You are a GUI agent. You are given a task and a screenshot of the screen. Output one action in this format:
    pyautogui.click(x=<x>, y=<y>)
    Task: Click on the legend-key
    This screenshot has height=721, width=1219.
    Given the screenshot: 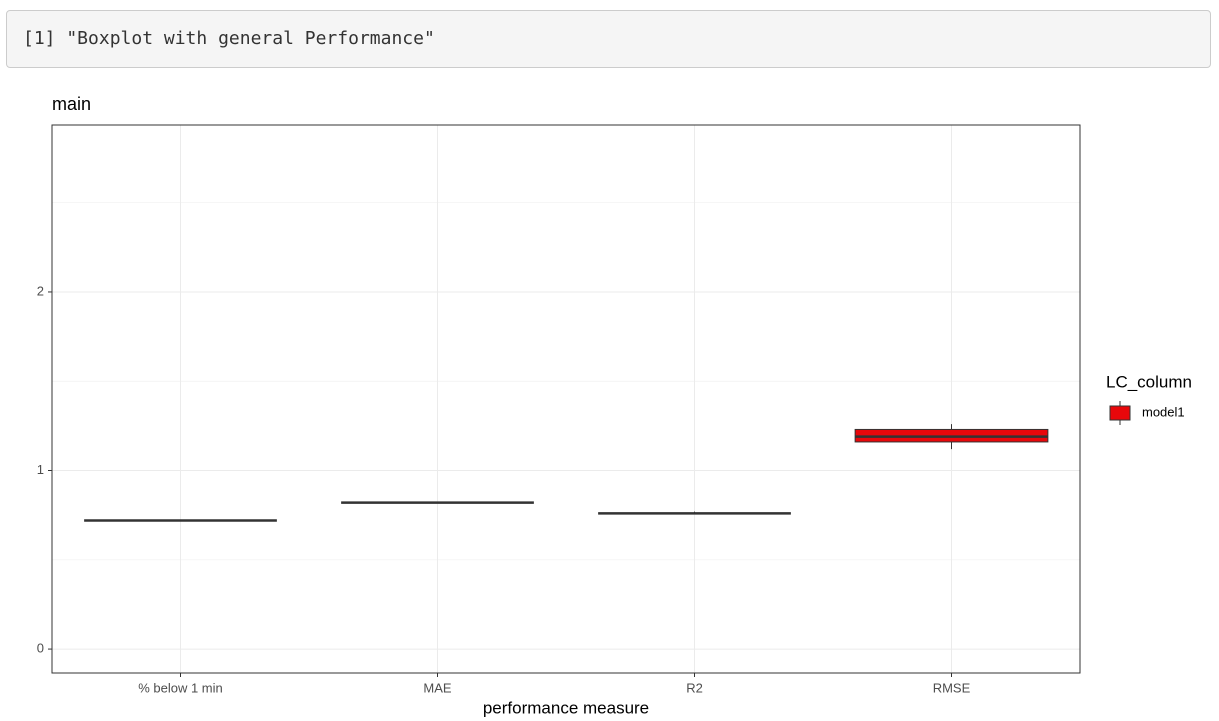 What is the action you would take?
    pyautogui.click(x=1120, y=413)
    